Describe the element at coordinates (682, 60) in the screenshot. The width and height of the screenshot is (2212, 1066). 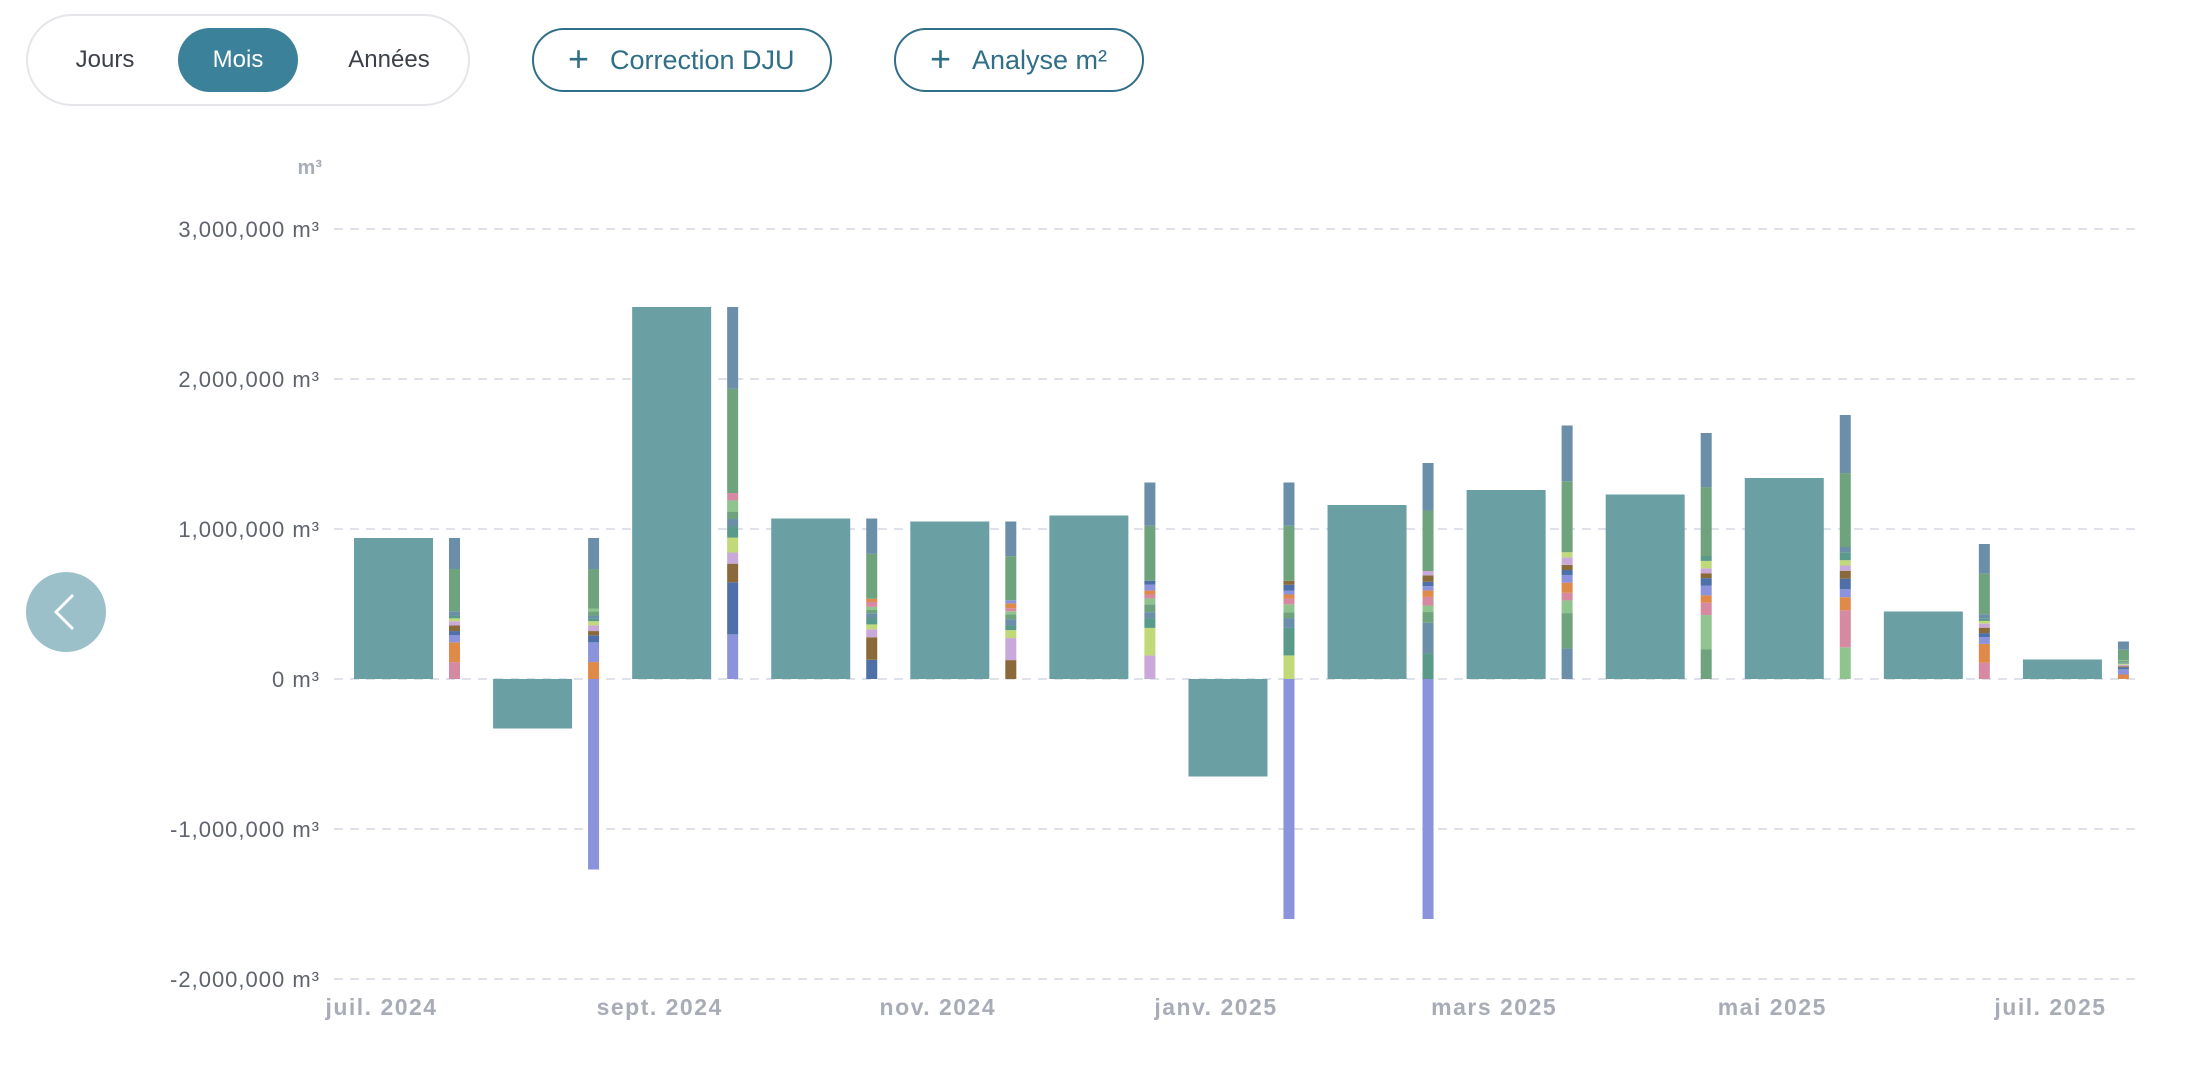
I see `correction-dju-button: + Correction DJU` at that location.